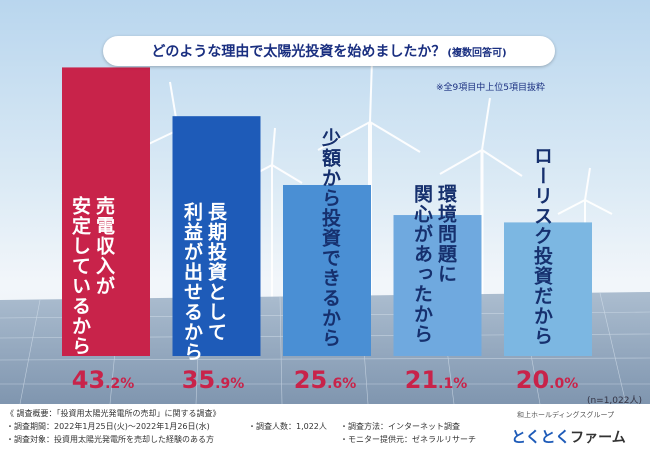 The image size is (650, 450). I want to click on value-label-1: 43.2%, so click(103, 380).